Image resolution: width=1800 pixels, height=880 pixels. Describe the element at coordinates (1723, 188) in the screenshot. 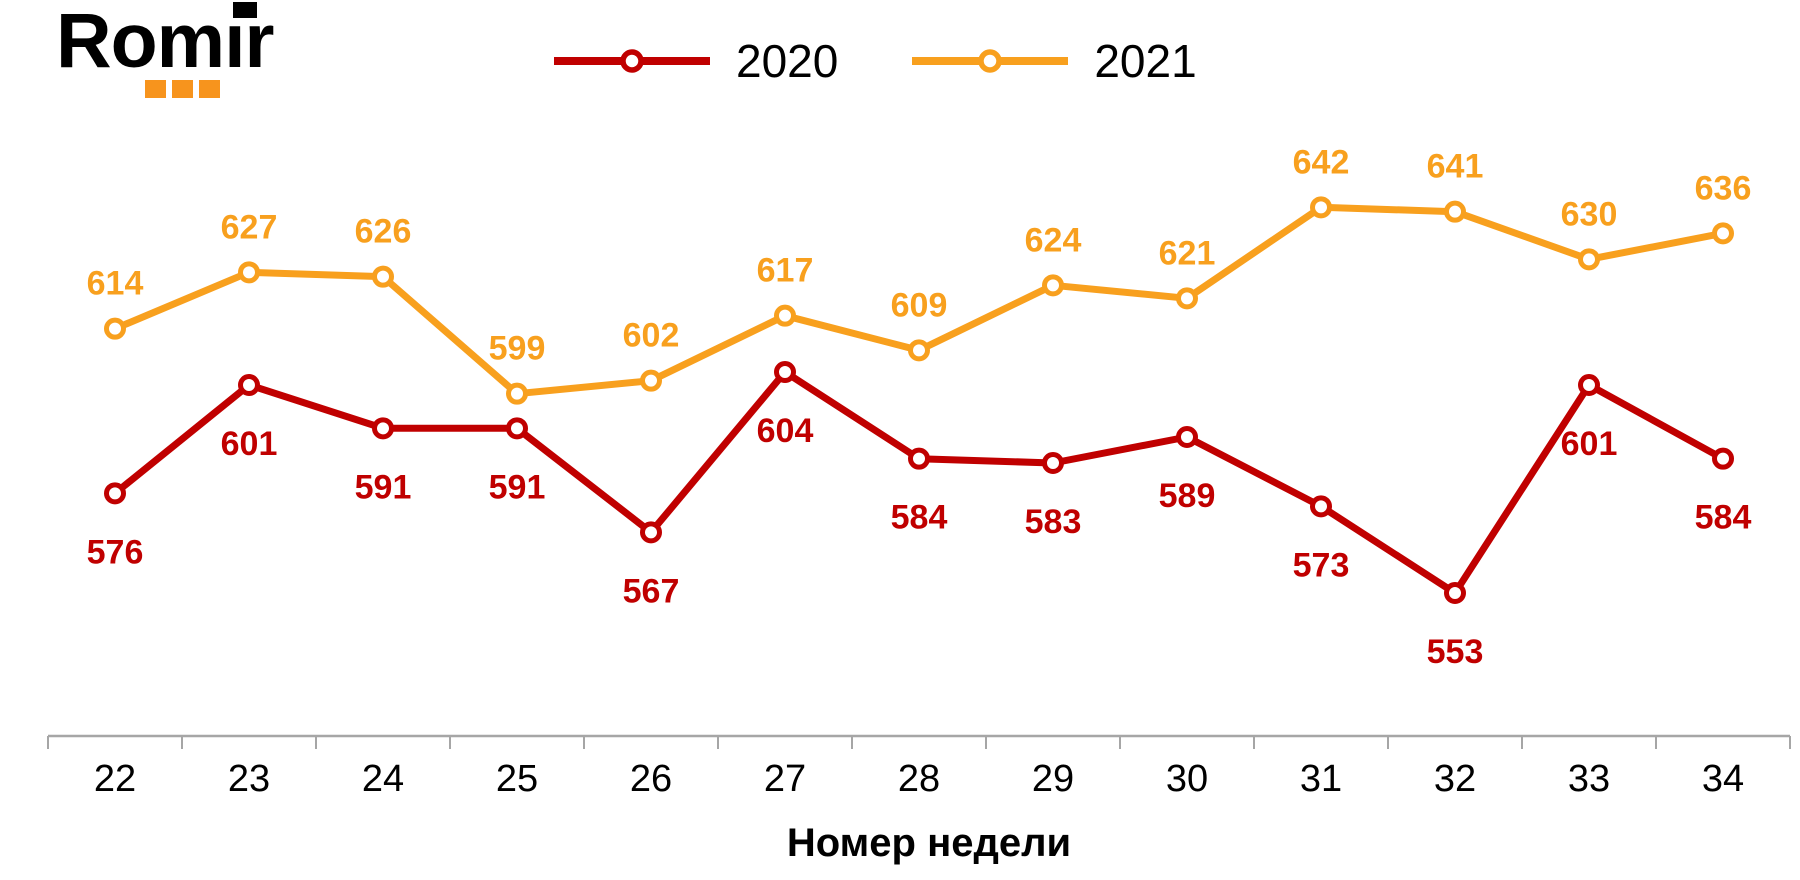

I see `data-label-2021: 636` at that location.